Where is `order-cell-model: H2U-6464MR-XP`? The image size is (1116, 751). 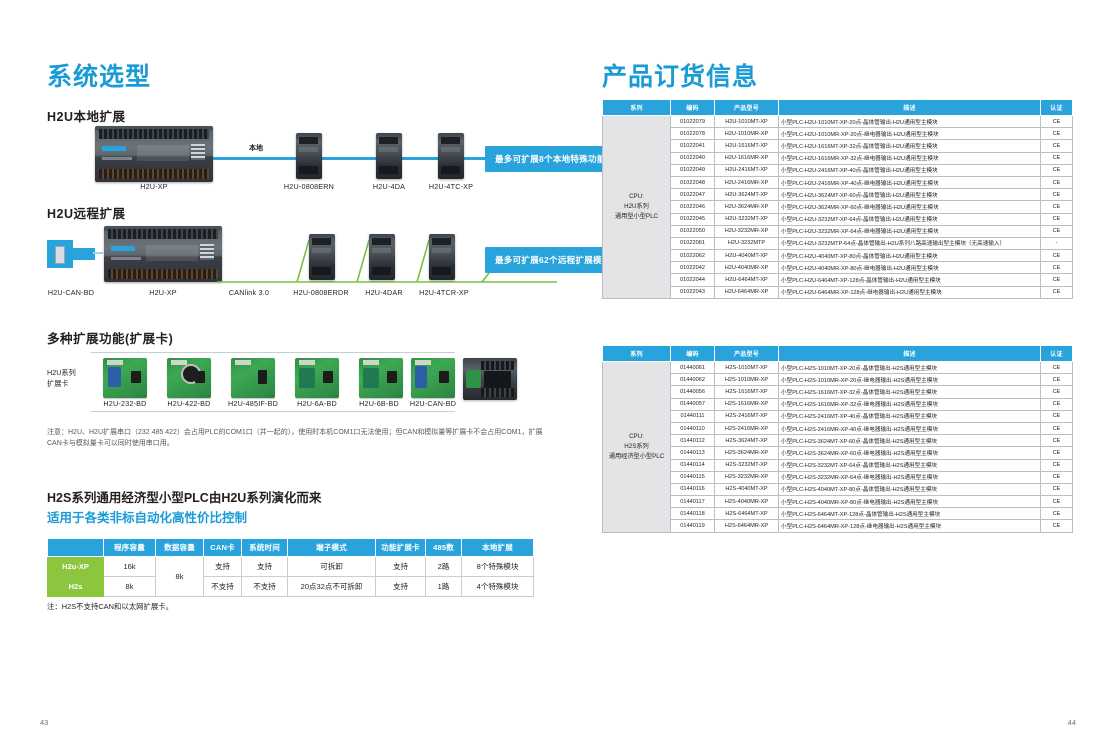
order-cell-model: H2U-6464MR-XP is located at coordinates (746, 292).